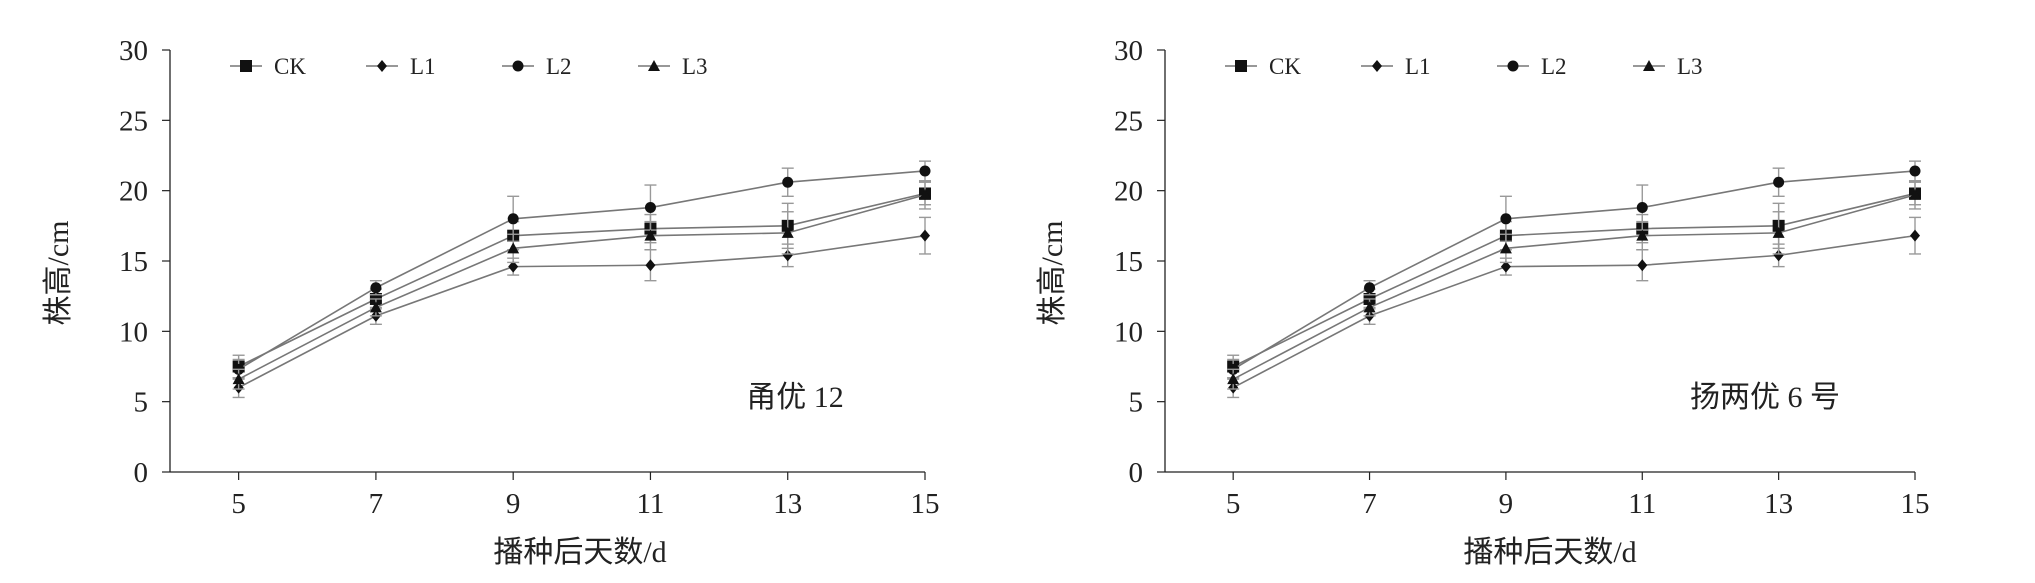 The image size is (2035, 583). What do you see at coordinates (1128, 192) in the screenshot?
I see `chart-2-y-tick-label: 20` at bounding box center [1128, 192].